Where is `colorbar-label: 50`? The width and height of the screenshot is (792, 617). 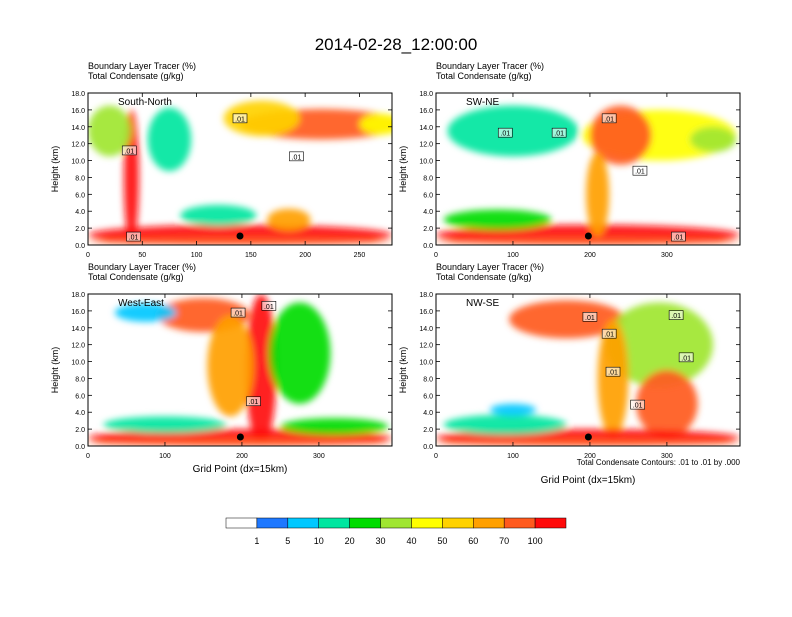
colorbar-label: 50 is located at coordinates (442, 541).